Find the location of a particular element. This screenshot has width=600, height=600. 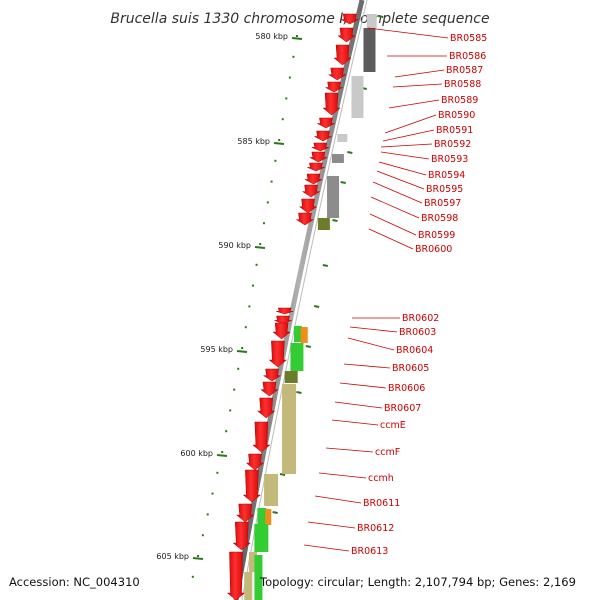

gene-label: ccmF is located at coordinates (387, 452).